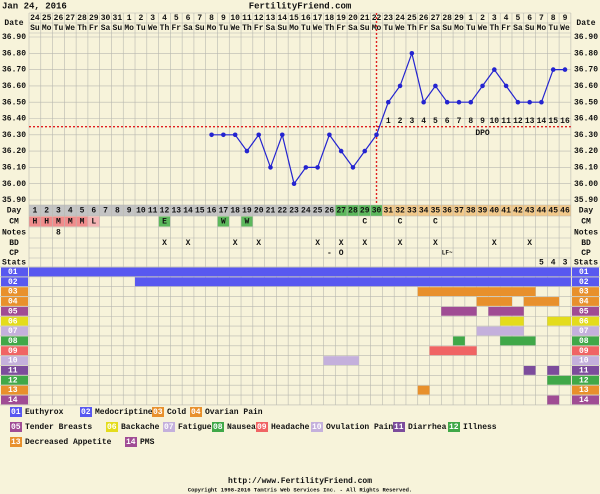 The width and height of the screenshot is (600, 494). I want to click on date: 13, so click(271, 18).